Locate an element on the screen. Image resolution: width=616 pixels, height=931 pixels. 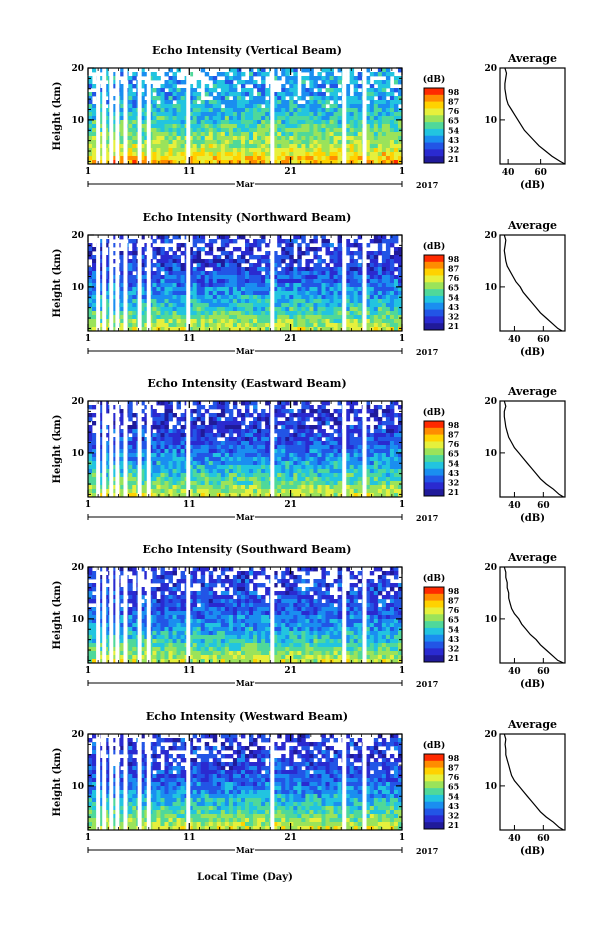
month-bar-gap is located at coordinates (245, 351).